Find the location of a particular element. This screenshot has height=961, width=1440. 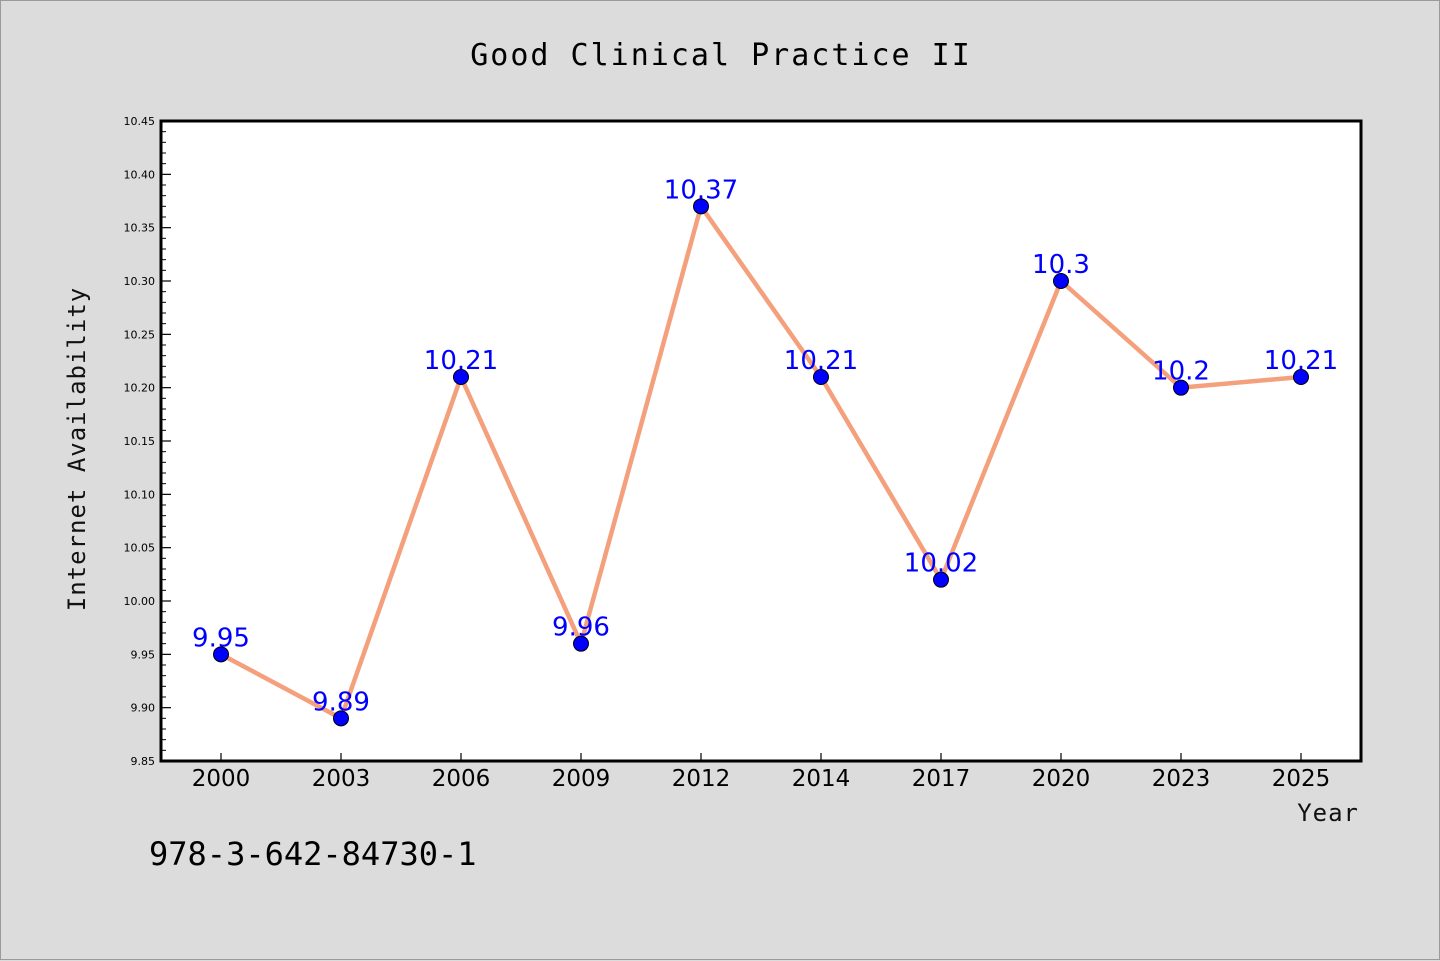

y-tick-label: 10.40 is located at coordinates (140, 174).